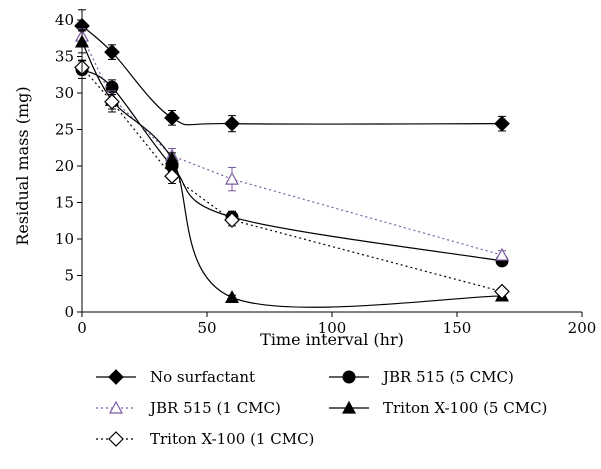  I want to click on x-tick-label: 150, so click(457, 328).